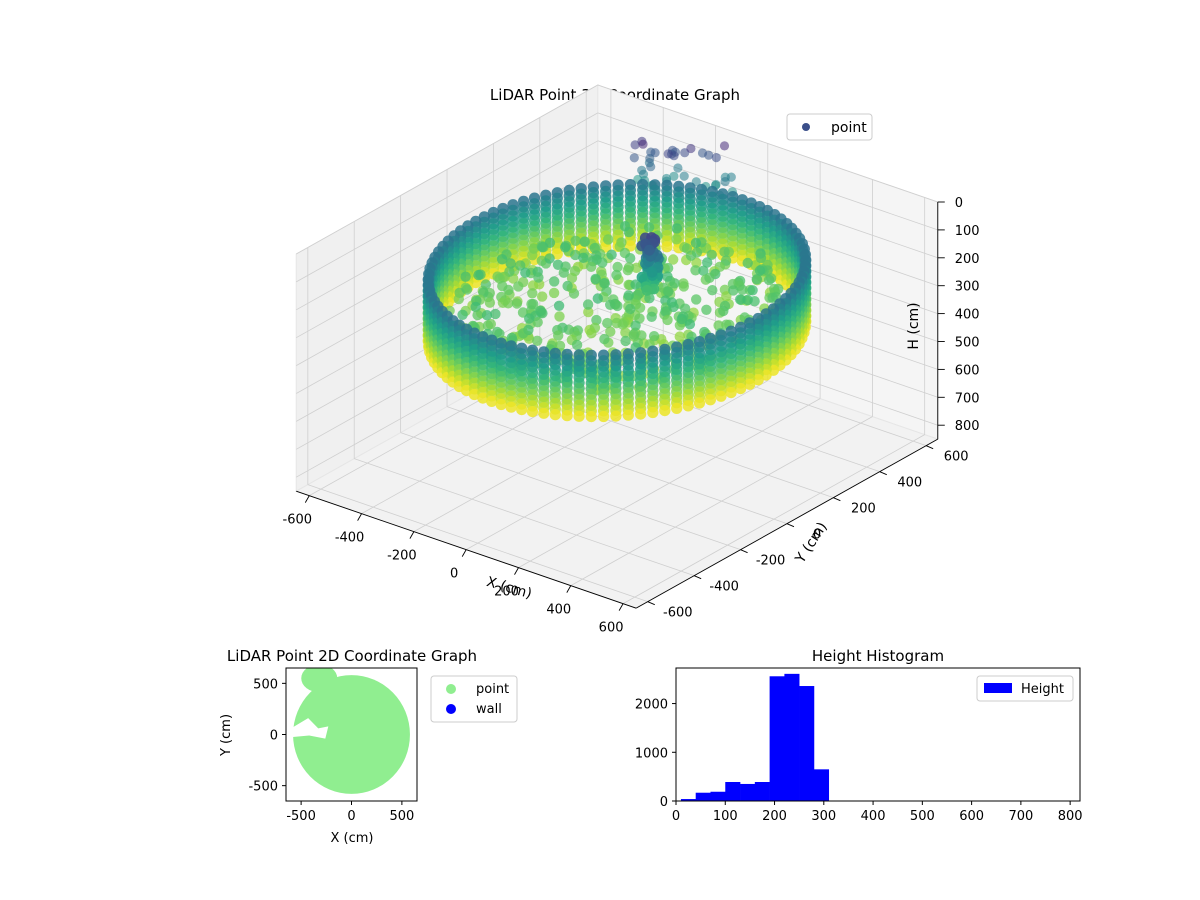 This screenshot has width=1200, height=900. Describe the element at coordinates (829, 127) in the screenshot. I see `chart-3d-legend: point` at that location.